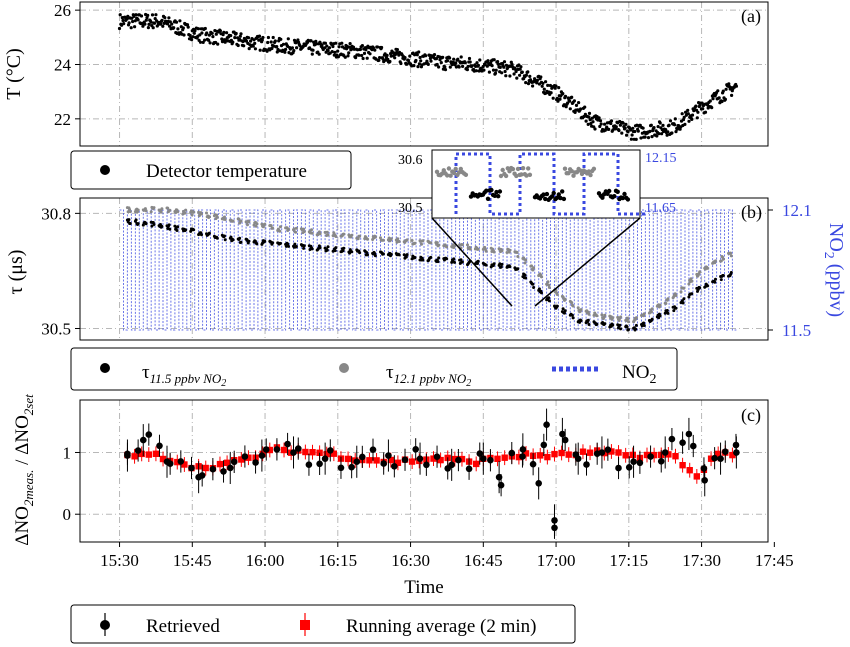 Image resolution: width=850 pixels, height=647 pixels. I want to click on legend-a: Detector temperature, so click(211, 170).